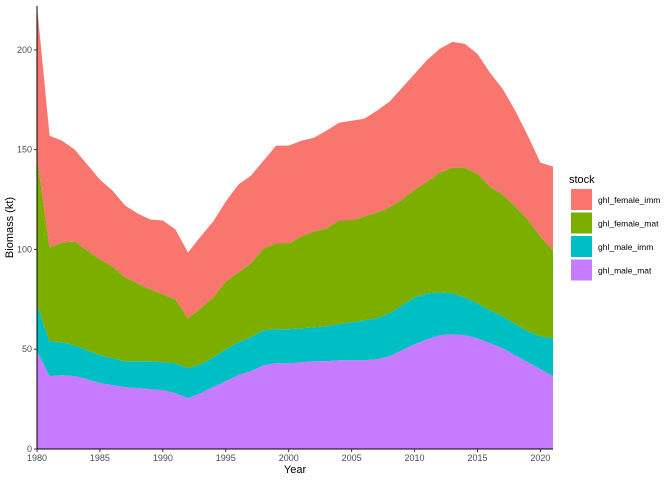  What do you see at coordinates (226, 458) in the screenshot?
I see `x-tick-label: 1995` at bounding box center [226, 458].